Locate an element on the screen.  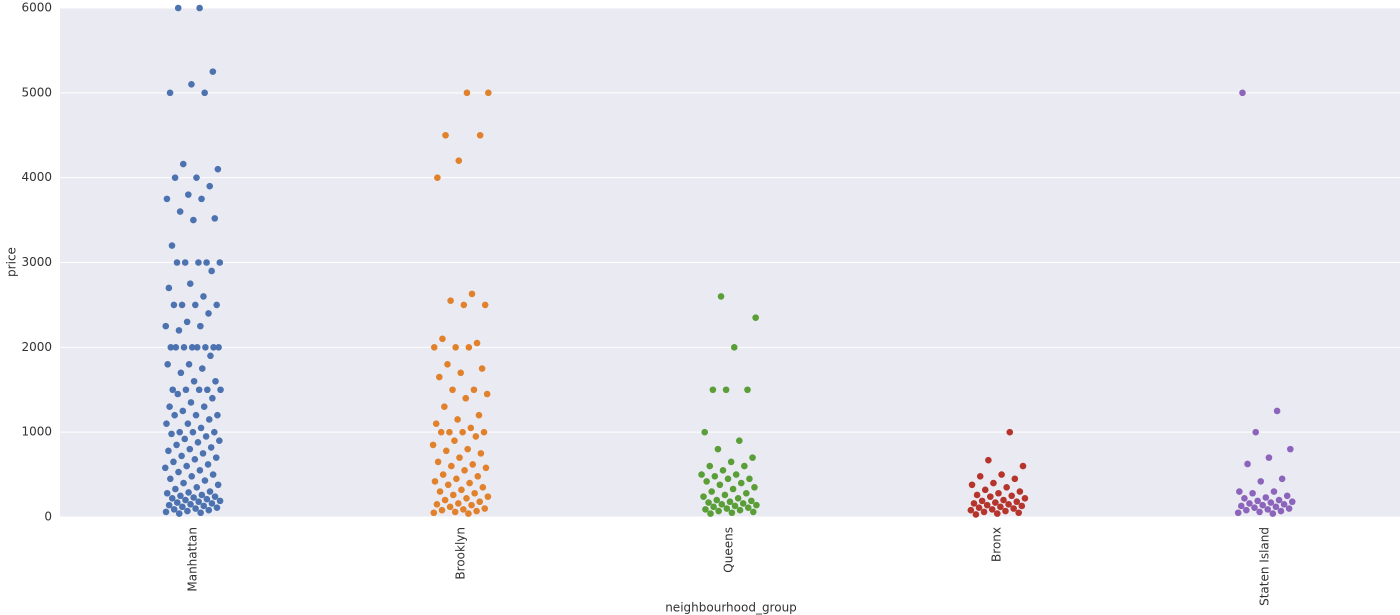
y-axis-label: price is located at coordinates (12, 262).